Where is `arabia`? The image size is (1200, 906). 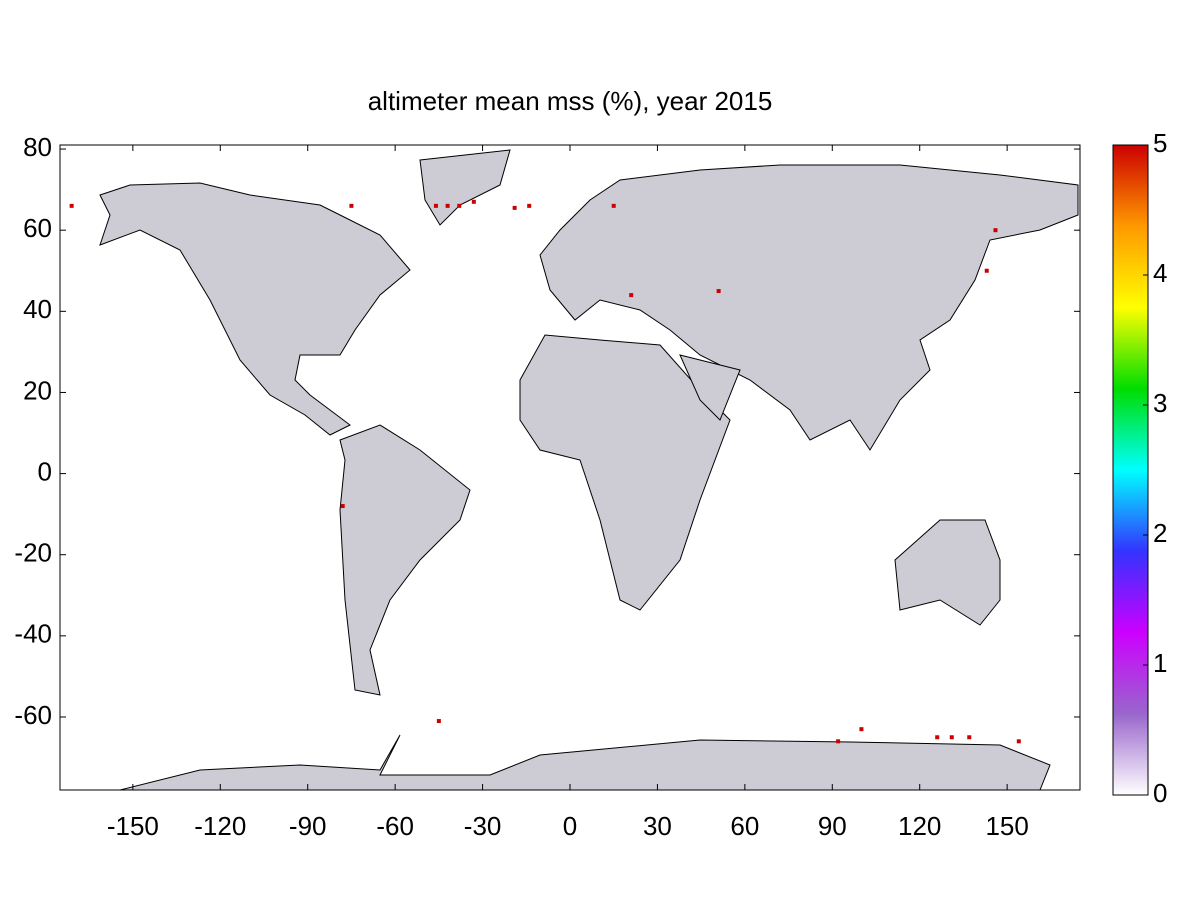
arabia is located at coordinates (710, 387).